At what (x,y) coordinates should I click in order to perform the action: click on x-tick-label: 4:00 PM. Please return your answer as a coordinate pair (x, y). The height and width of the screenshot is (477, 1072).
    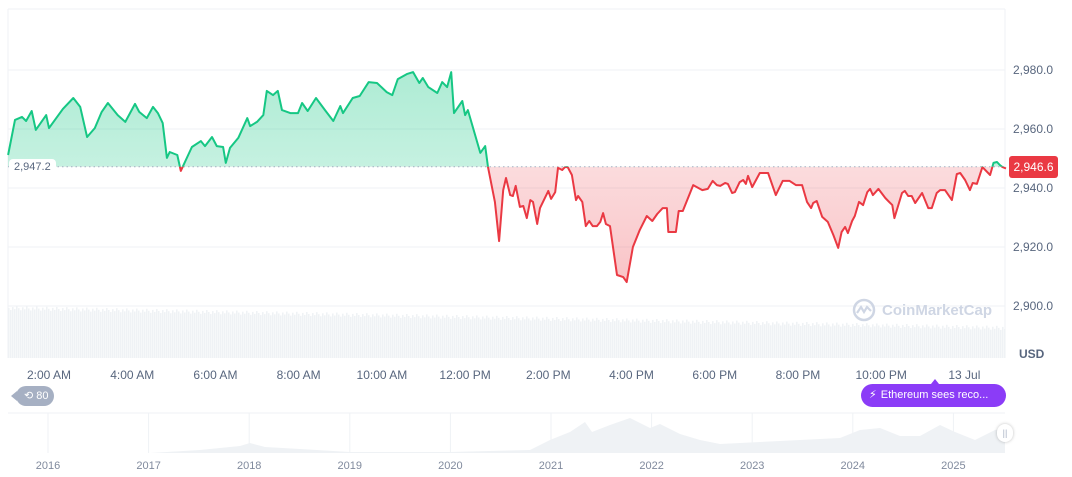
    Looking at the image, I should click on (631, 375).